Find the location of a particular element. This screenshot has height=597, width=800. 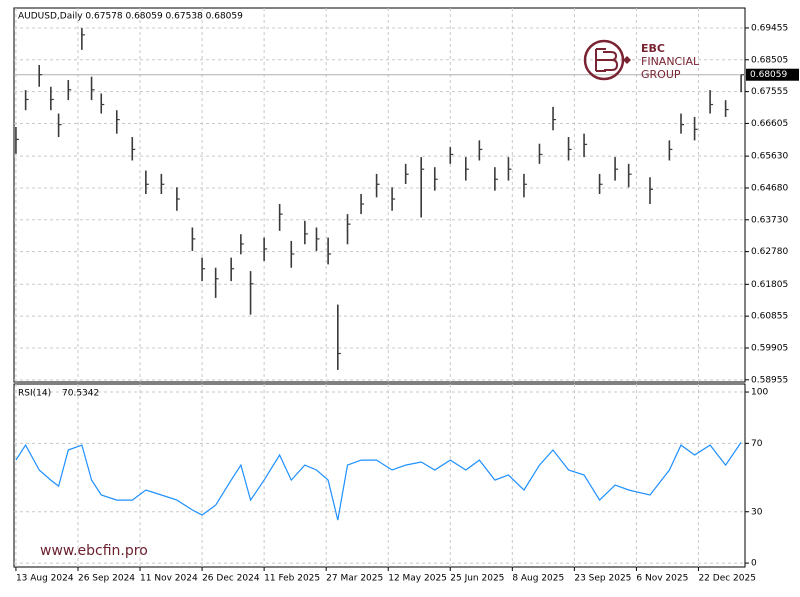

y-tick-label: 0.63730 is located at coordinates (769, 220).